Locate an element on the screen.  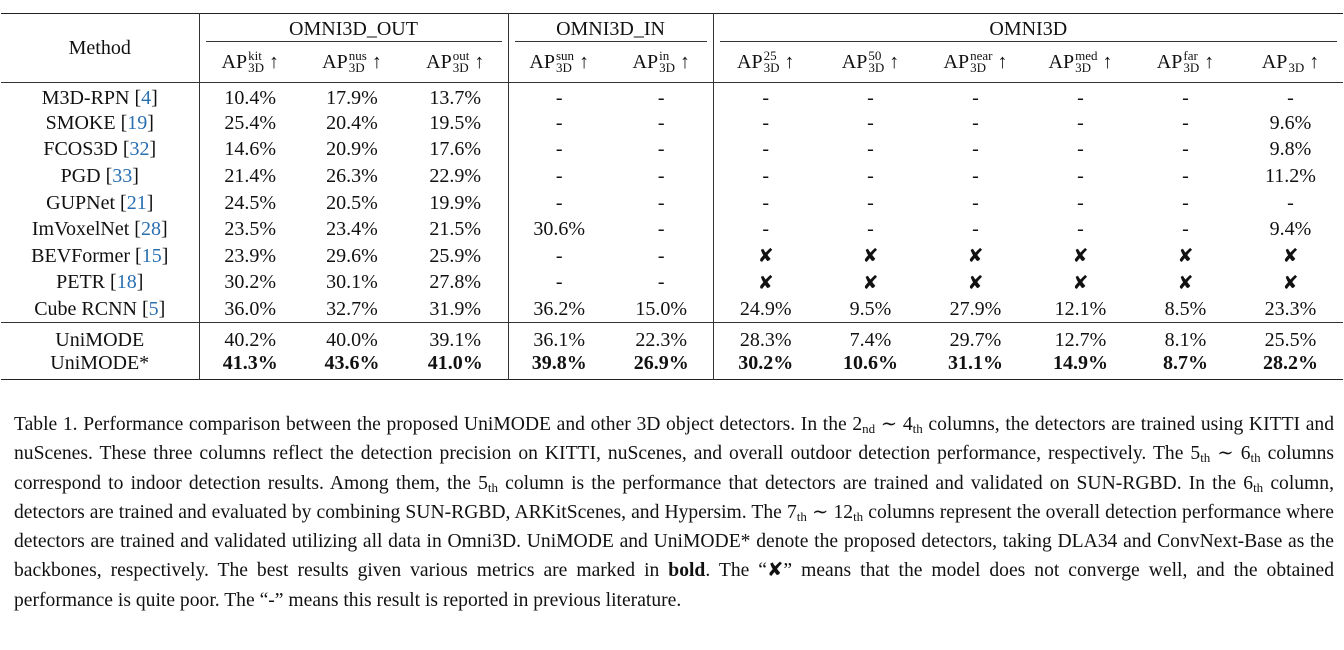
metric: AP kit 3D ↑ is located at coordinates (250, 61).